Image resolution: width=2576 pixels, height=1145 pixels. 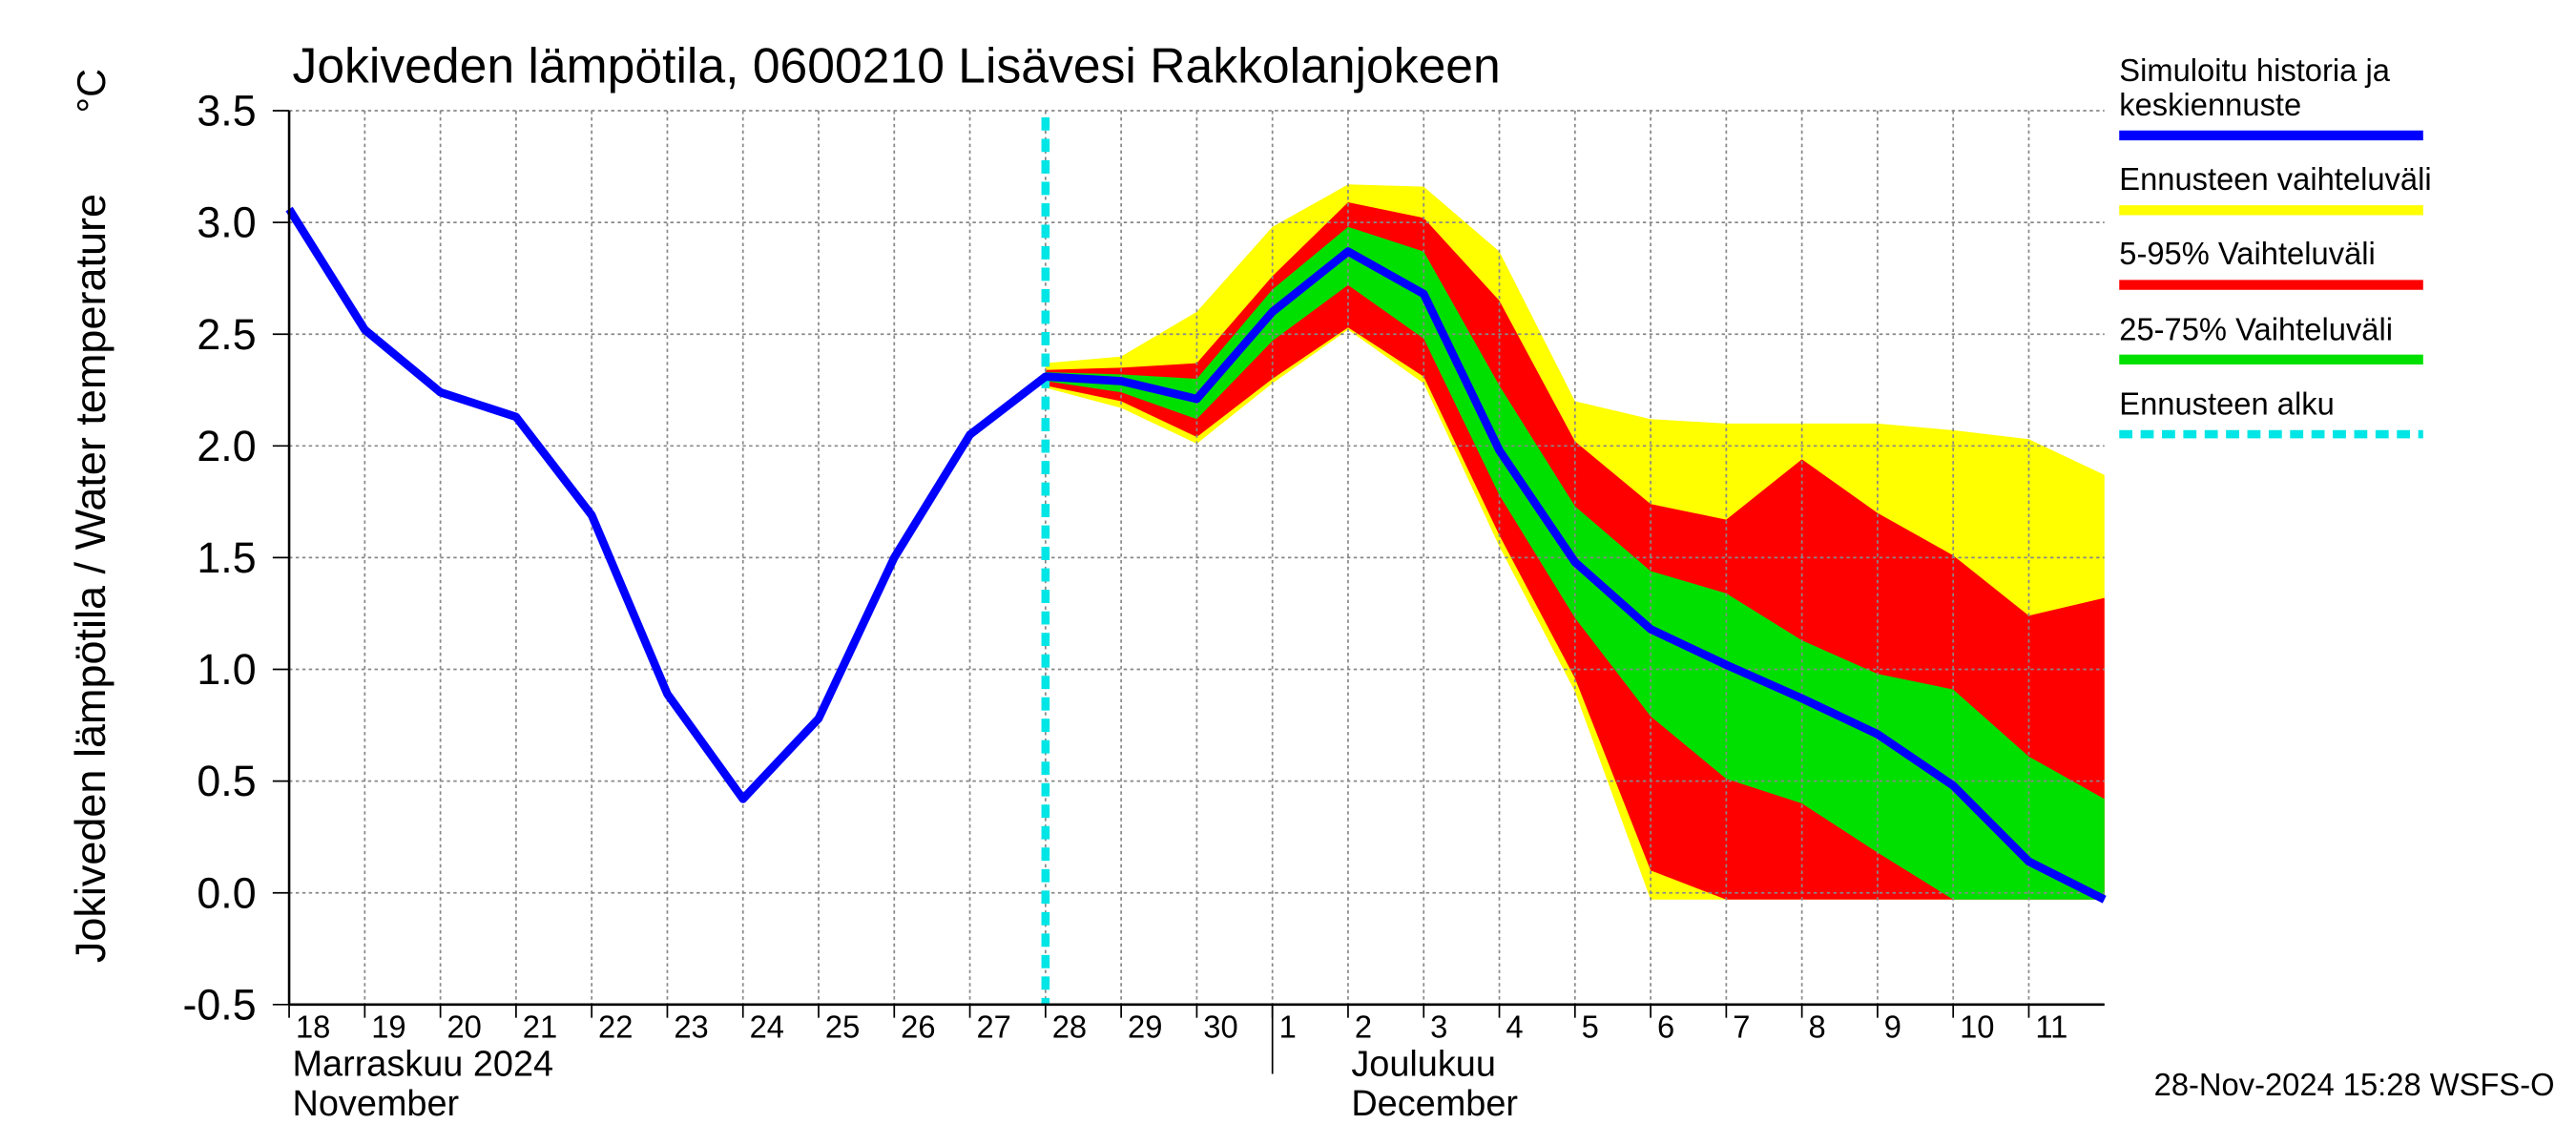 I want to click on footer: 28-Nov-2024 15:28 WSFS-O, so click(x=2354, y=1085).